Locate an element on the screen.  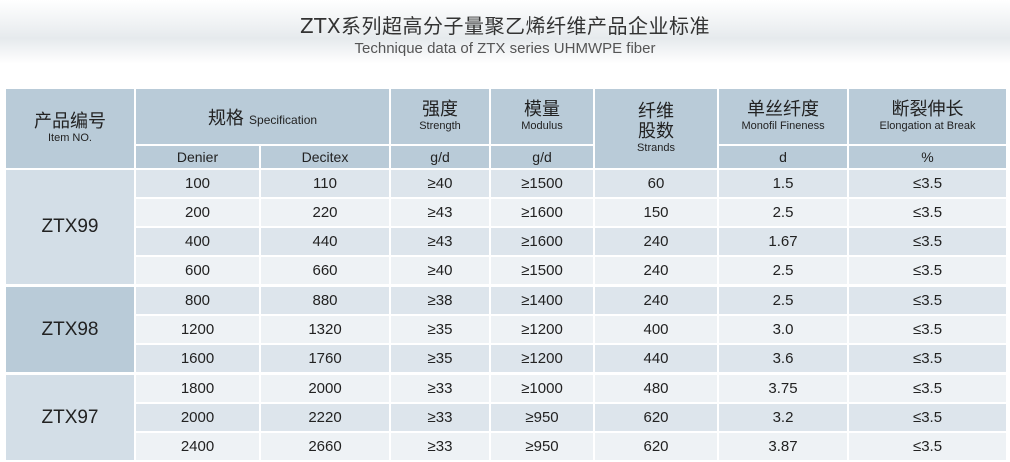
table-row: 1200 1320 ≥35 ≥1200 400 3.0 ≤3.5 is located at coordinates (507, 329).